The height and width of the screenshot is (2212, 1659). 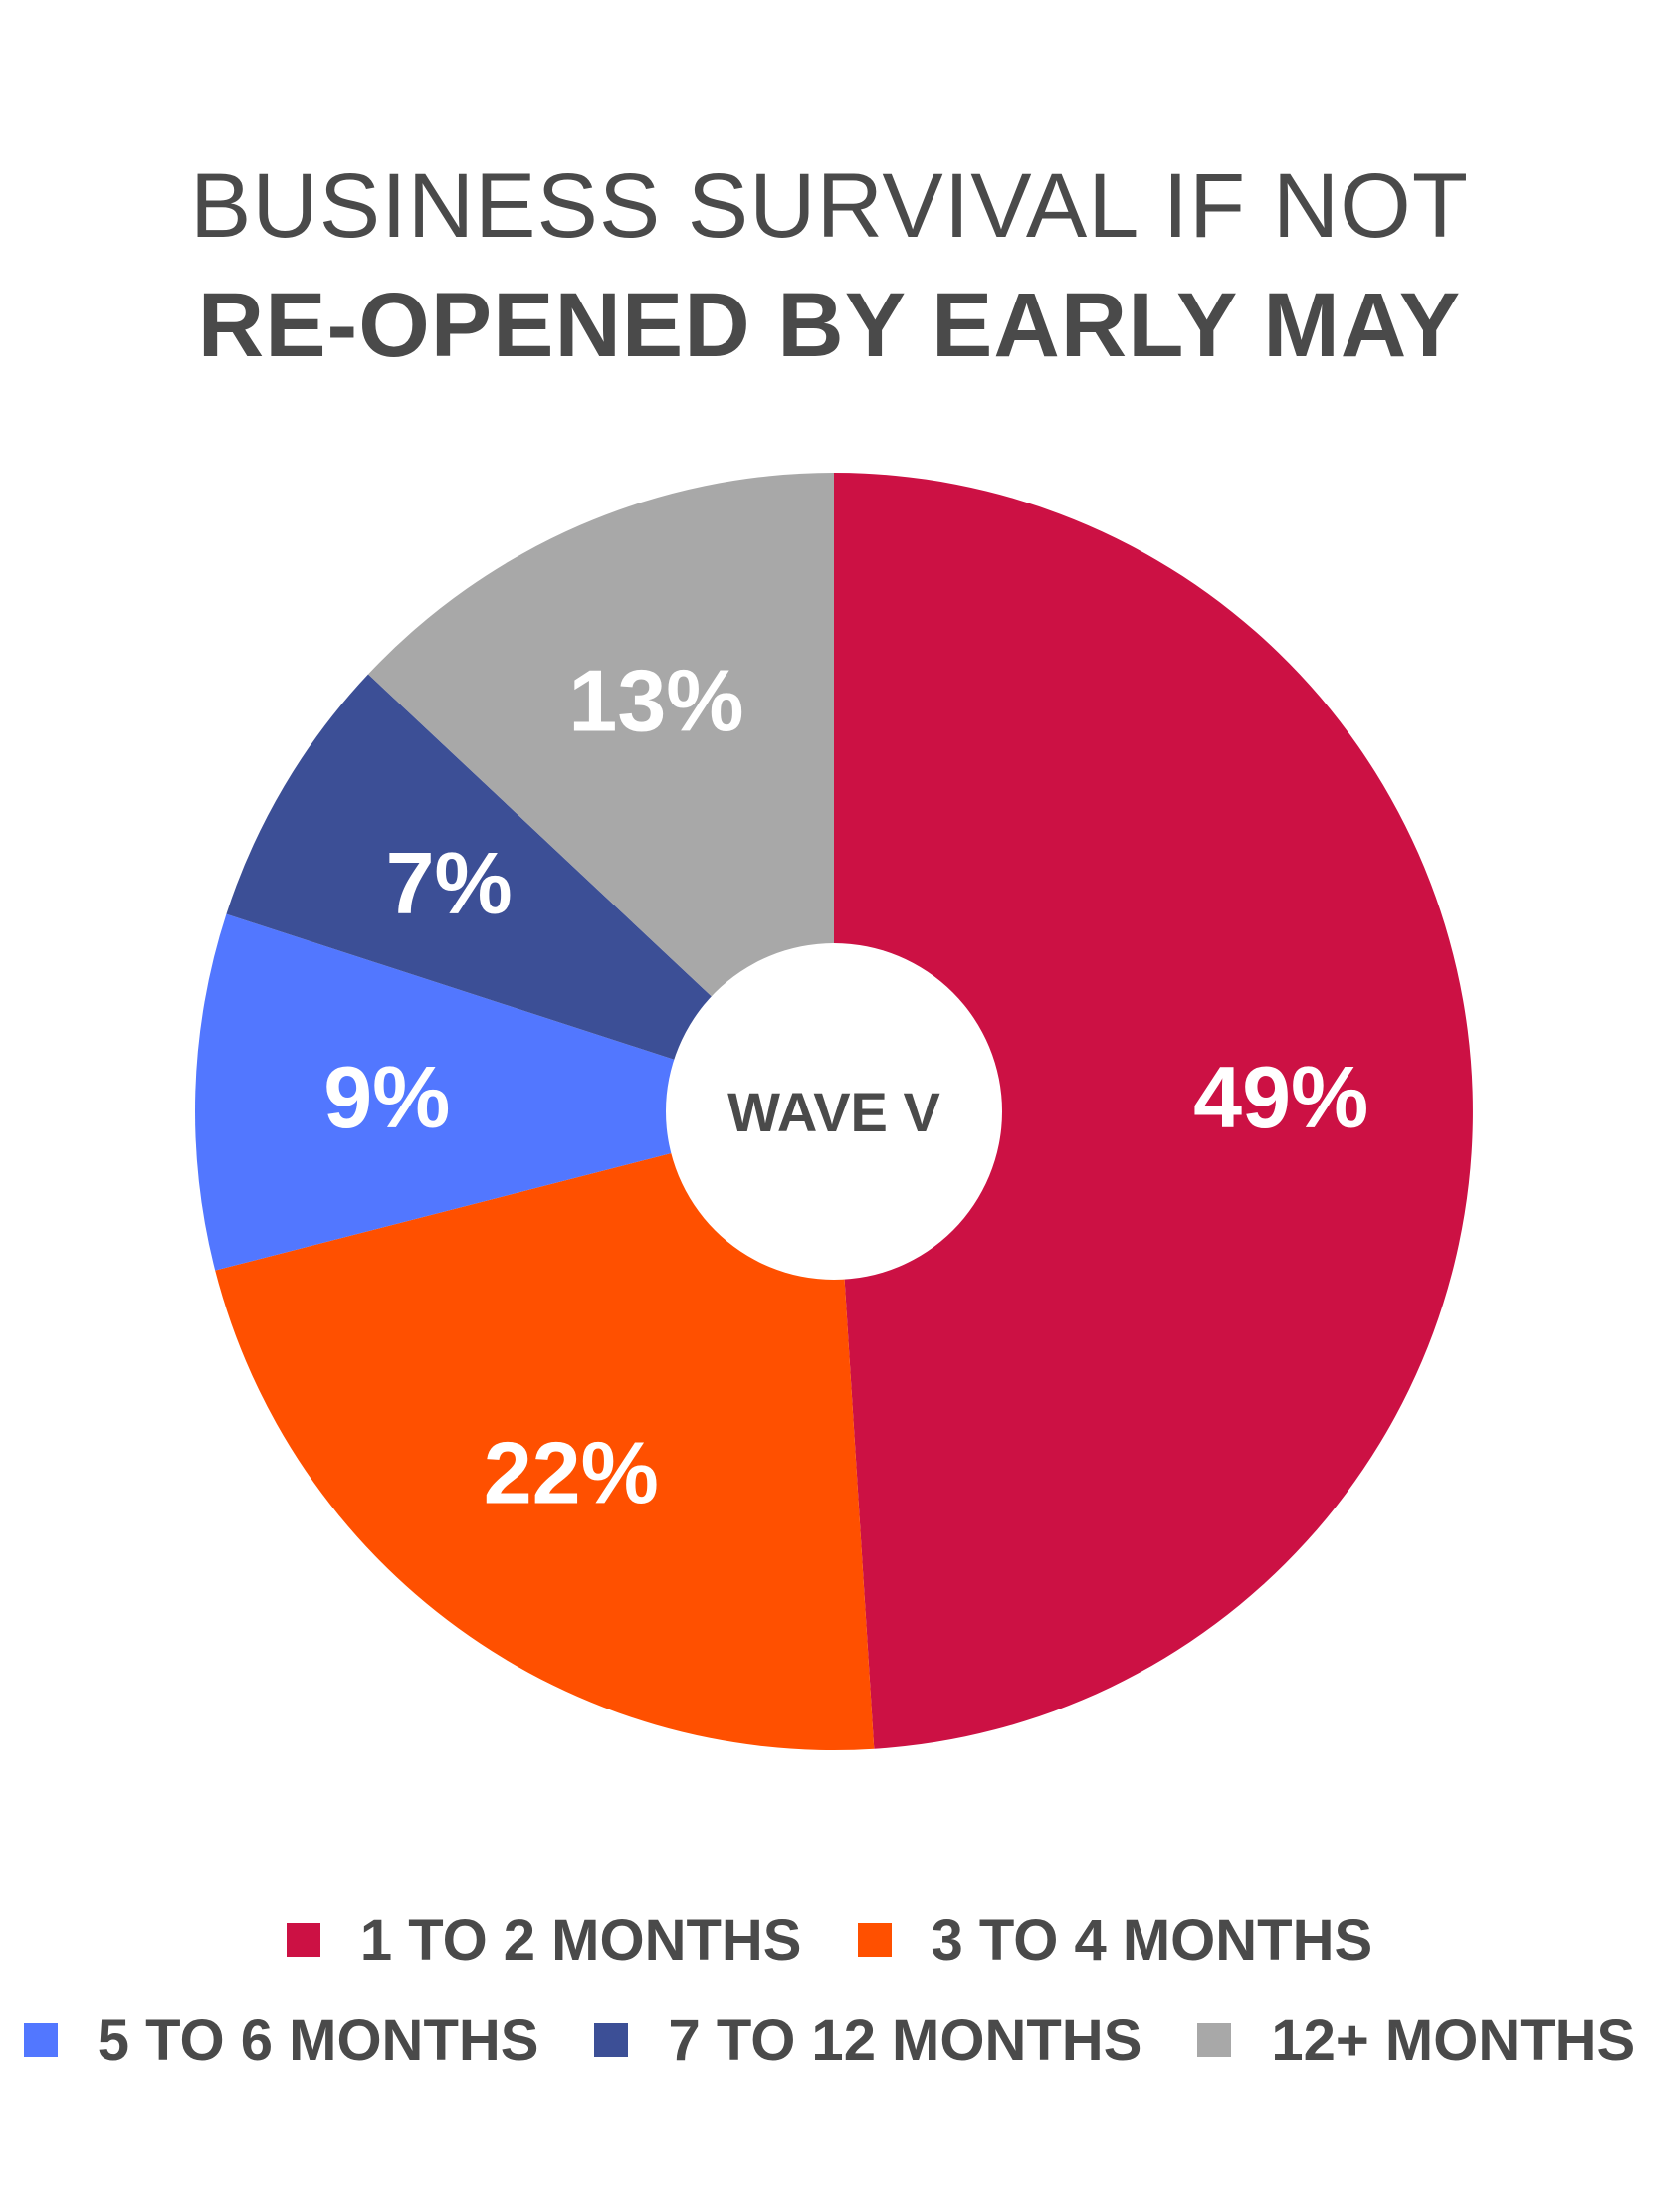 I want to click on legend-row-2: 5 TO 6 MONTHS 7 TO 12 MONTHS 12+ MONTHS, so click(x=829, y=2040).